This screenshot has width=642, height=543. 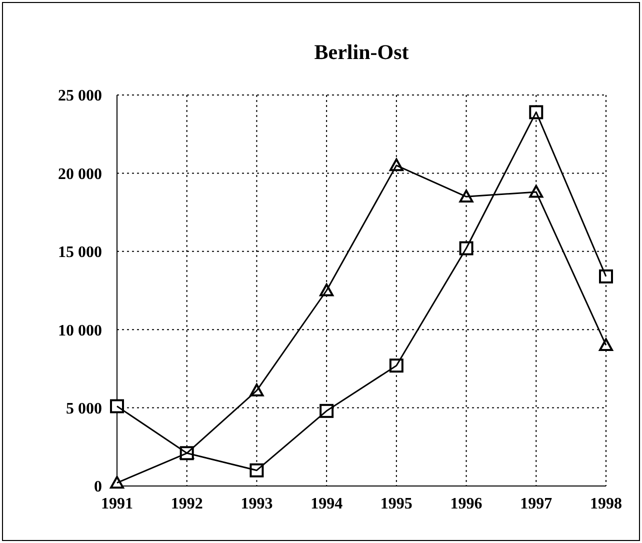 I want to click on x-tick-label: 1994, so click(x=326, y=503).